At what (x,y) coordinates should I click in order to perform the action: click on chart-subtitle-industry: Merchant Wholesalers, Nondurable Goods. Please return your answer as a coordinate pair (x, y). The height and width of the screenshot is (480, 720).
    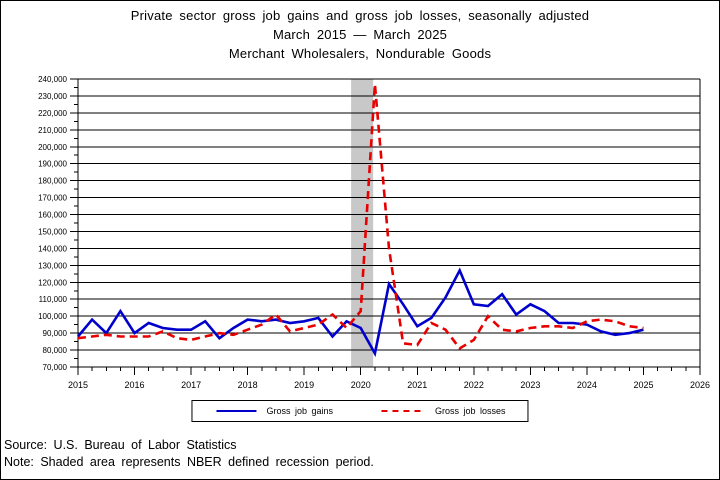
    Looking at the image, I should click on (360, 53).